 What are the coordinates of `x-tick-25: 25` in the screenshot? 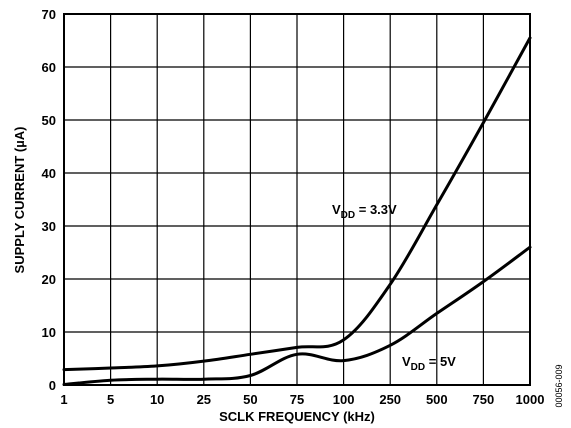 It's located at (204, 399).